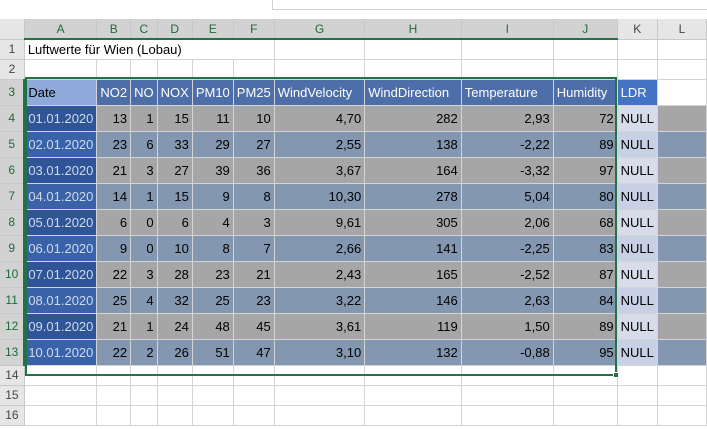  What do you see at coordinates (585, 196) in the screenshot?
I see `value-cell: 80` at bounding box center [585, 196].